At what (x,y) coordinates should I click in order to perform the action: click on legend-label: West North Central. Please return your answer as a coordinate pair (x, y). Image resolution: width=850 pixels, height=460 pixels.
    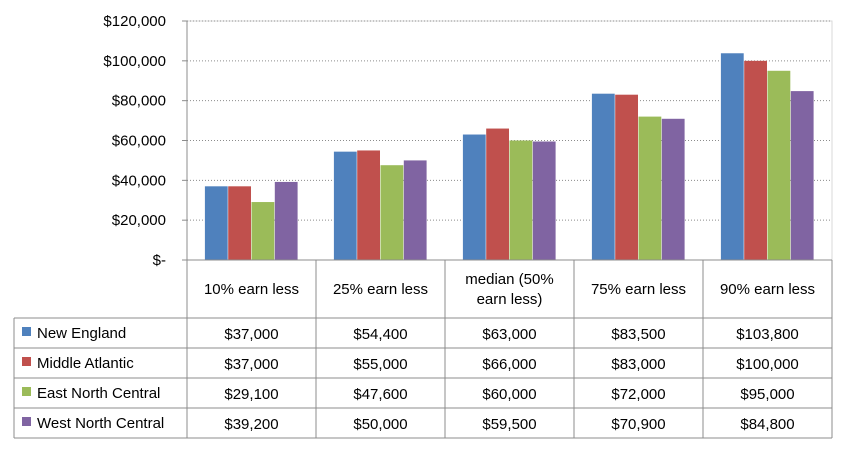
    Looking at the image, I should click on (100, 423).